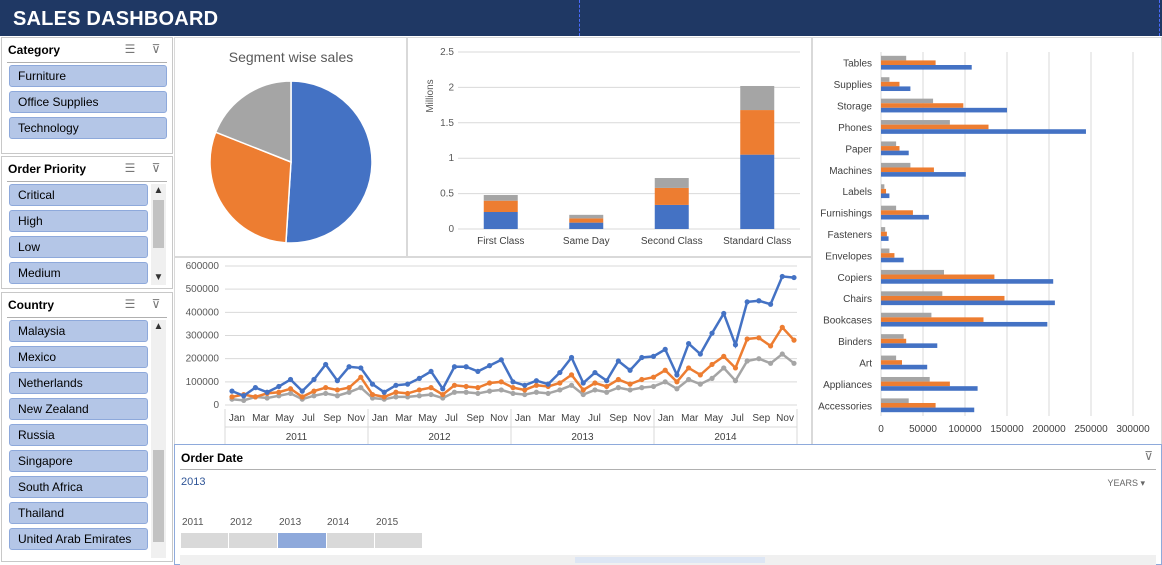 The image size is (1162, 565). Describe the element at coordinates (297, 437) in the screenshot. I see `line-year-label: 2011` at that location.